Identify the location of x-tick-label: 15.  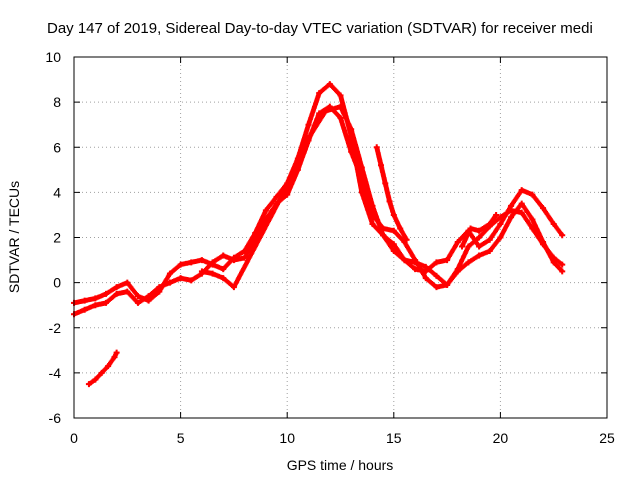
(394, 438).